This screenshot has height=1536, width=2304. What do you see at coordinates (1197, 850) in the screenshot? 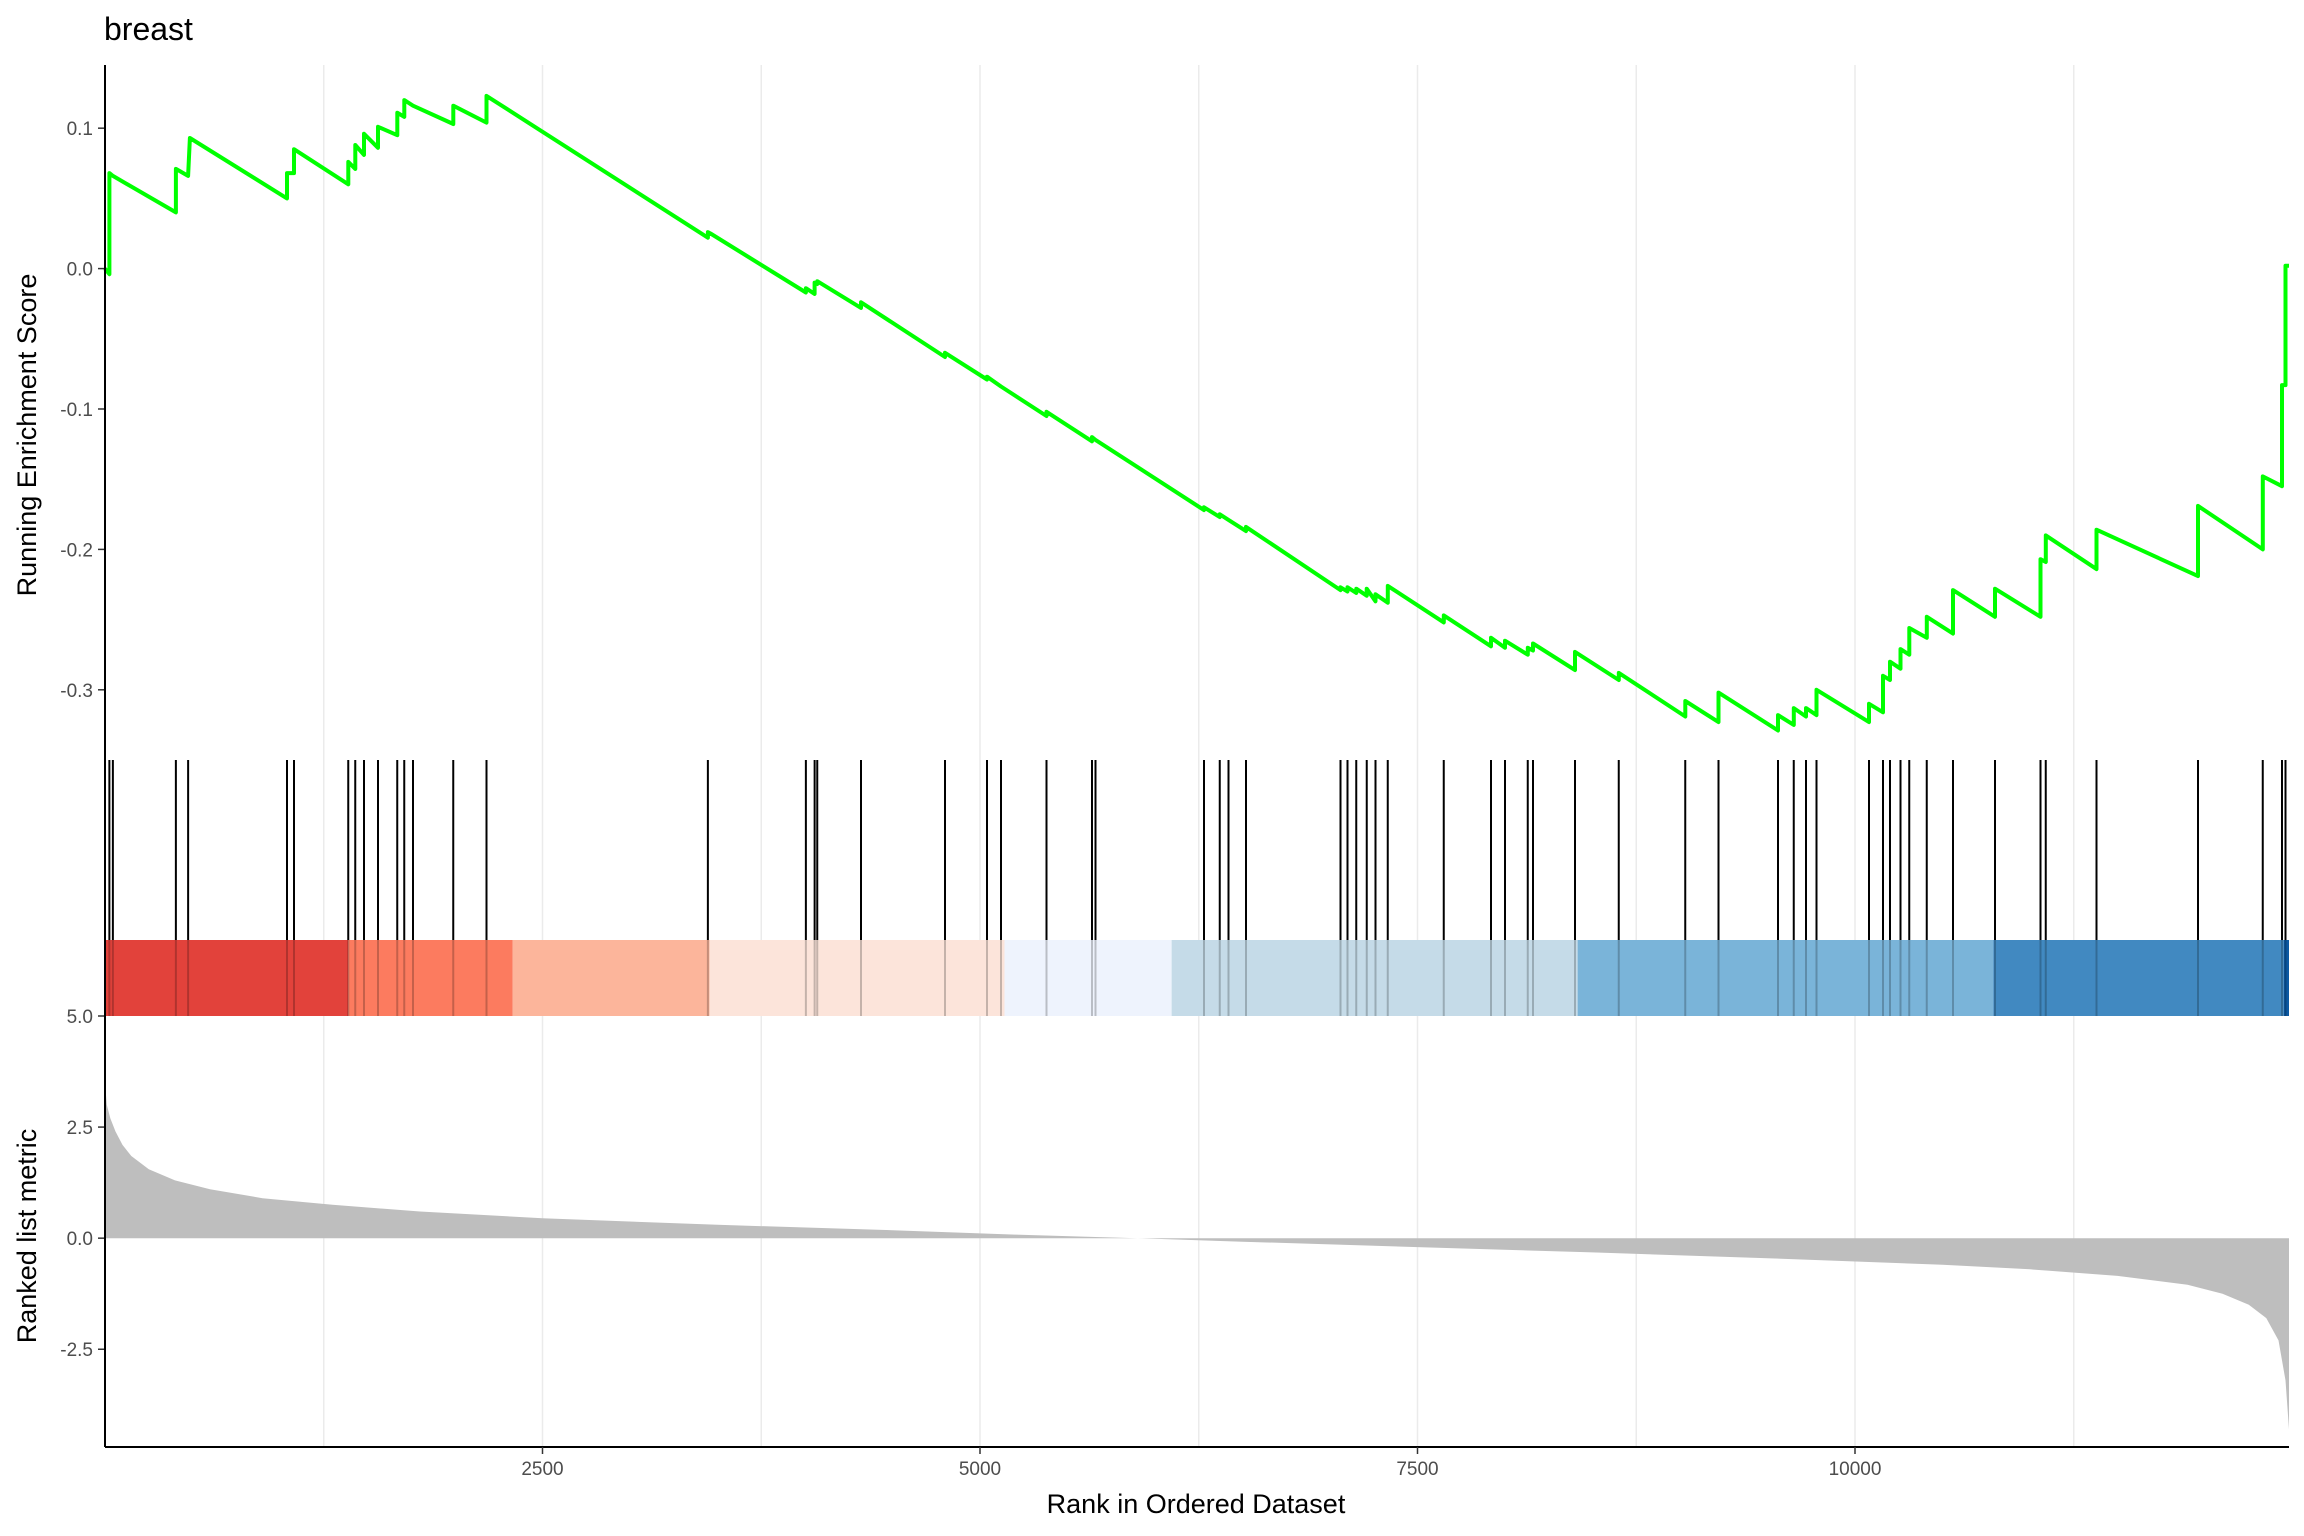
I see `hit-ticks-panel` at bounding box center [1197, 850].